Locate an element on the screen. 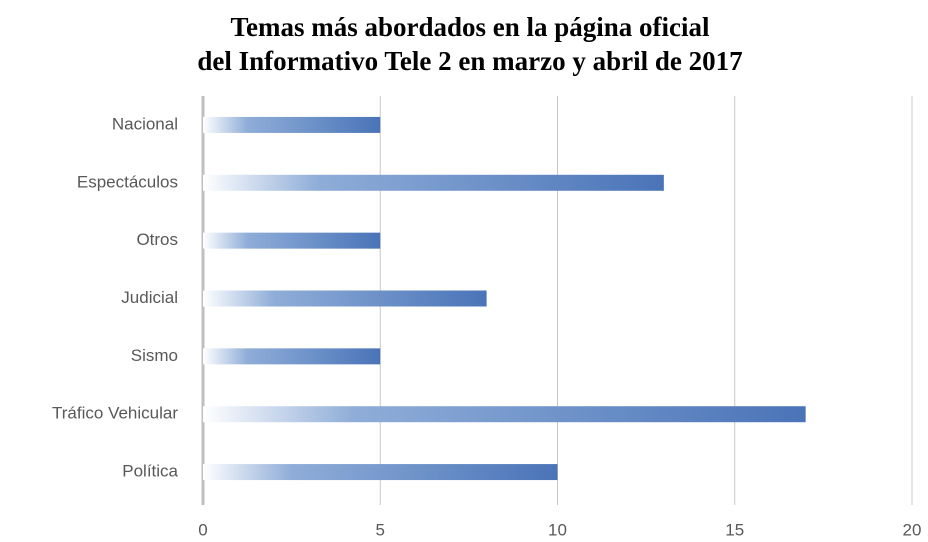 This screenshot has width=928, height=542. x-tick-label: 5 is located at coordinates (380, 529).